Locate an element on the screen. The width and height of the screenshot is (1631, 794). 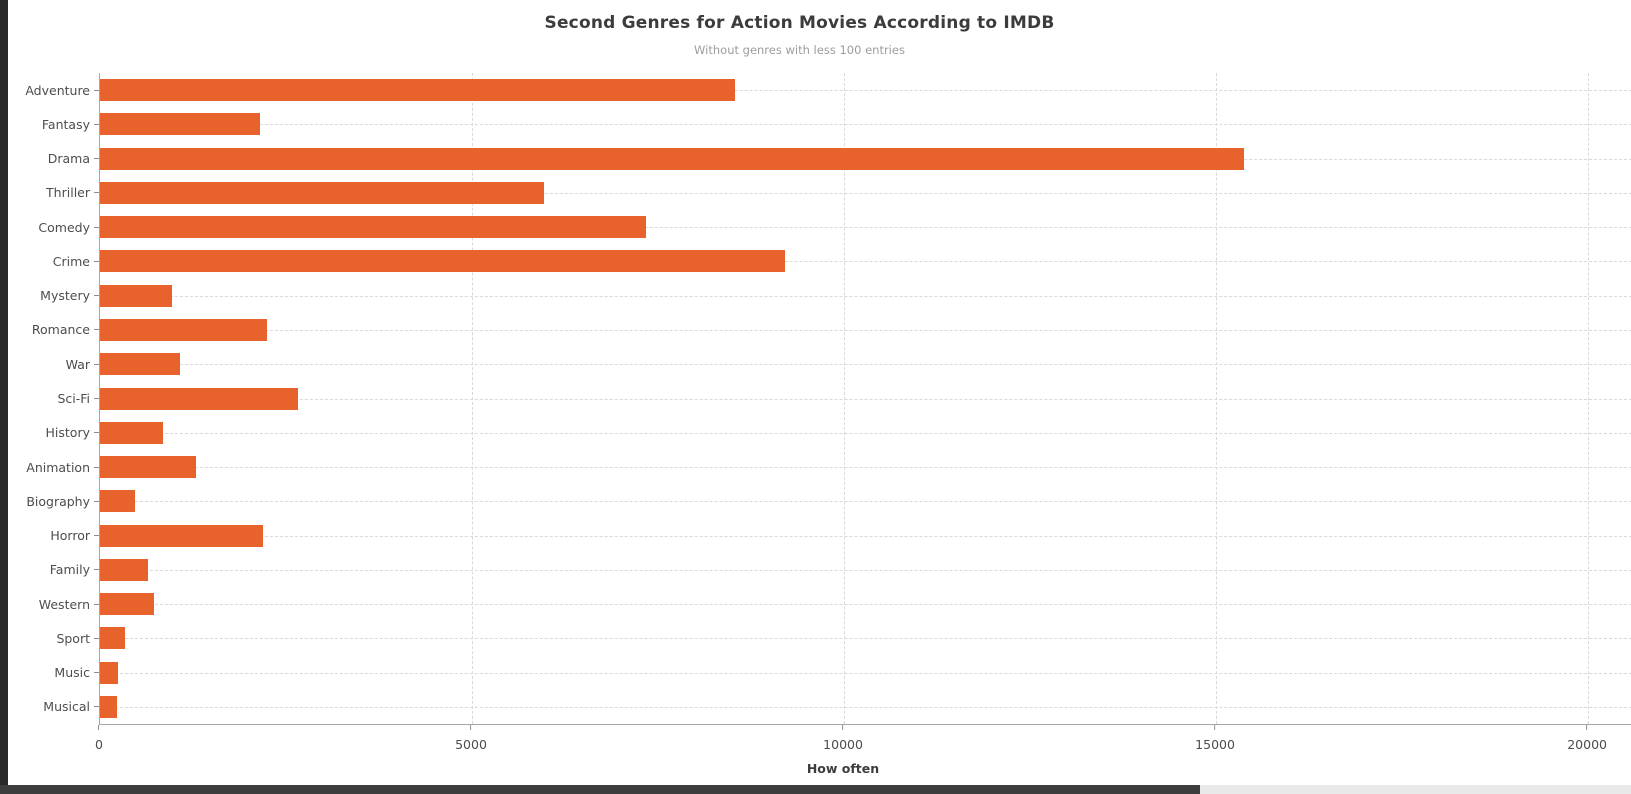
x-tick-0: 0 is located at coordinates (99, 738).